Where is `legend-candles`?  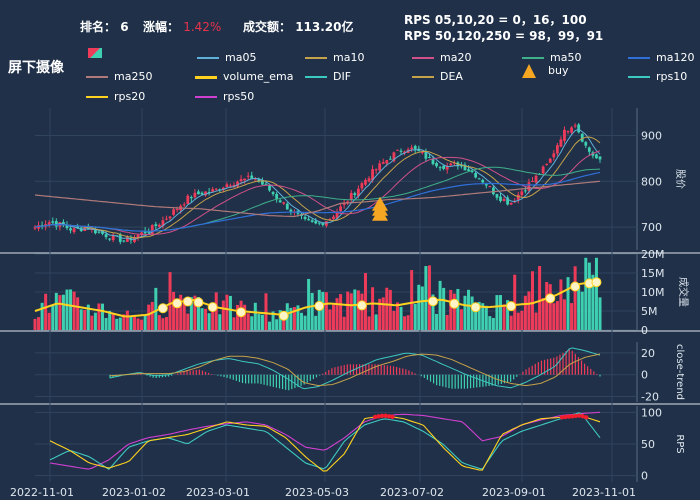 legend-candles is located at coordinates (95, 54).